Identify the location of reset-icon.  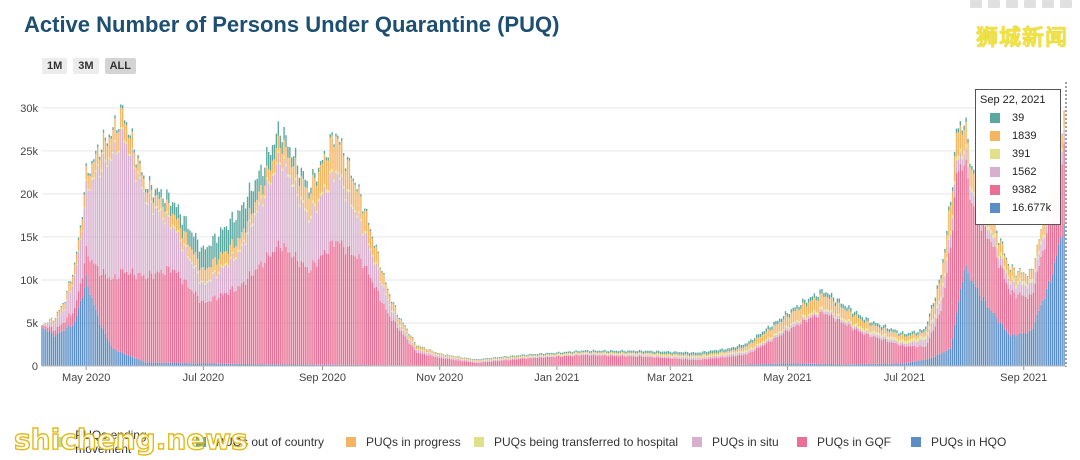
(1066, 4).